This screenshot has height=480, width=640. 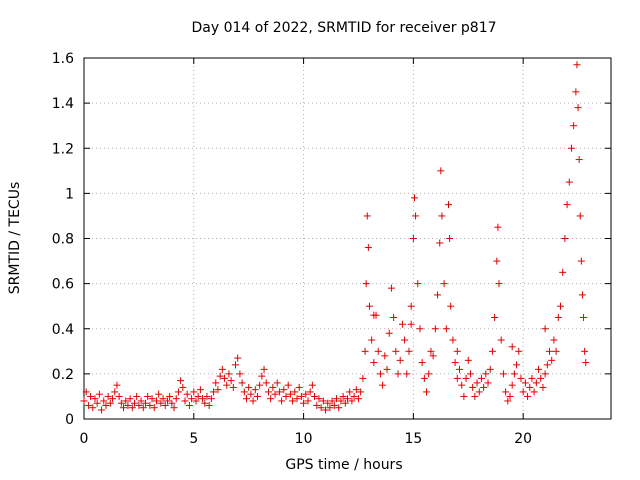 I want to click on x-tick-label: 5, so click(x=193, y=439).